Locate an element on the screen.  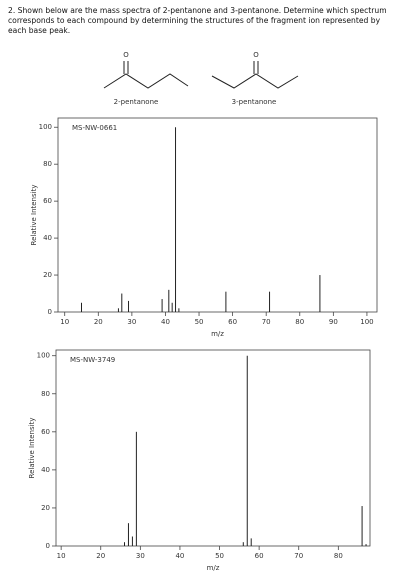
structure-2-pentanone: O 2-pentanone is located at coordinates (146, 78).